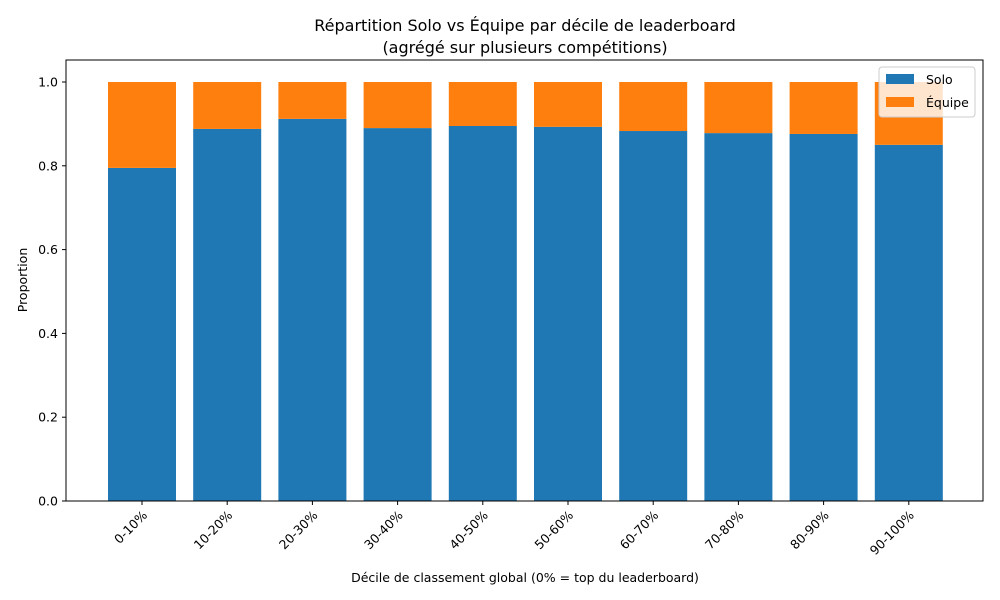 The image size is (1000, 600). What do you see at coordinates (48, 417) in the screenshot?
I see `y-tick-label: 0.2` at bounding box center [48, 417].